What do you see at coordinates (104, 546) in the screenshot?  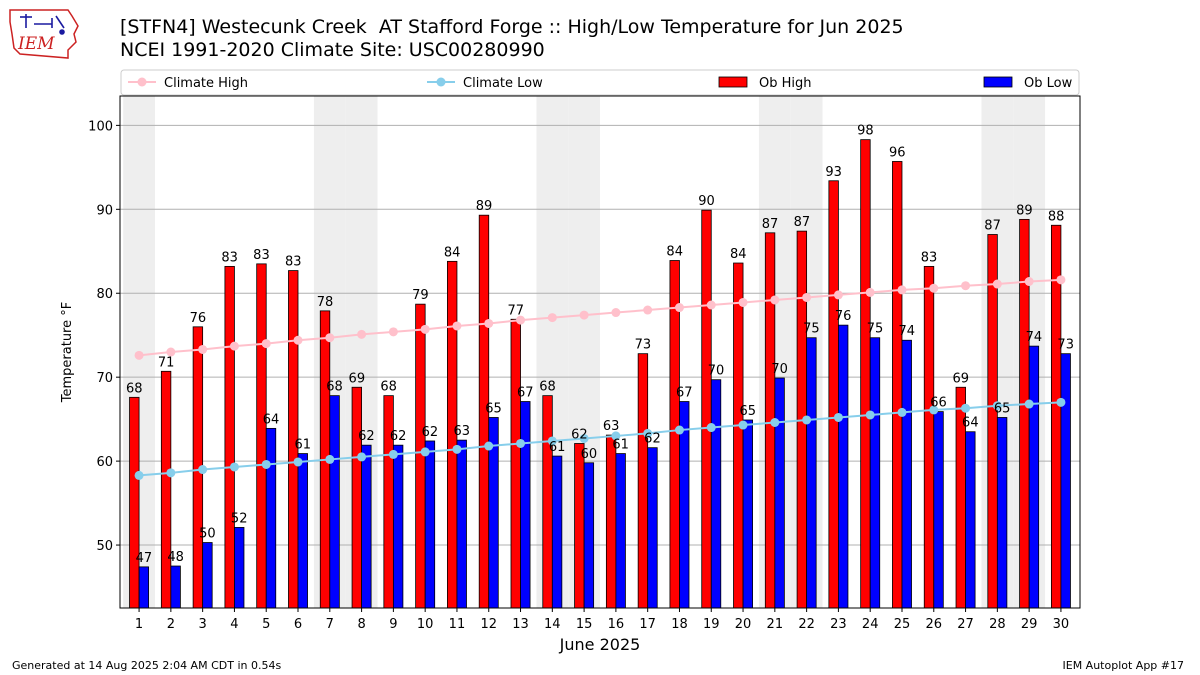 I see `y-tick-label: 50` at bounding box center [104, 546].